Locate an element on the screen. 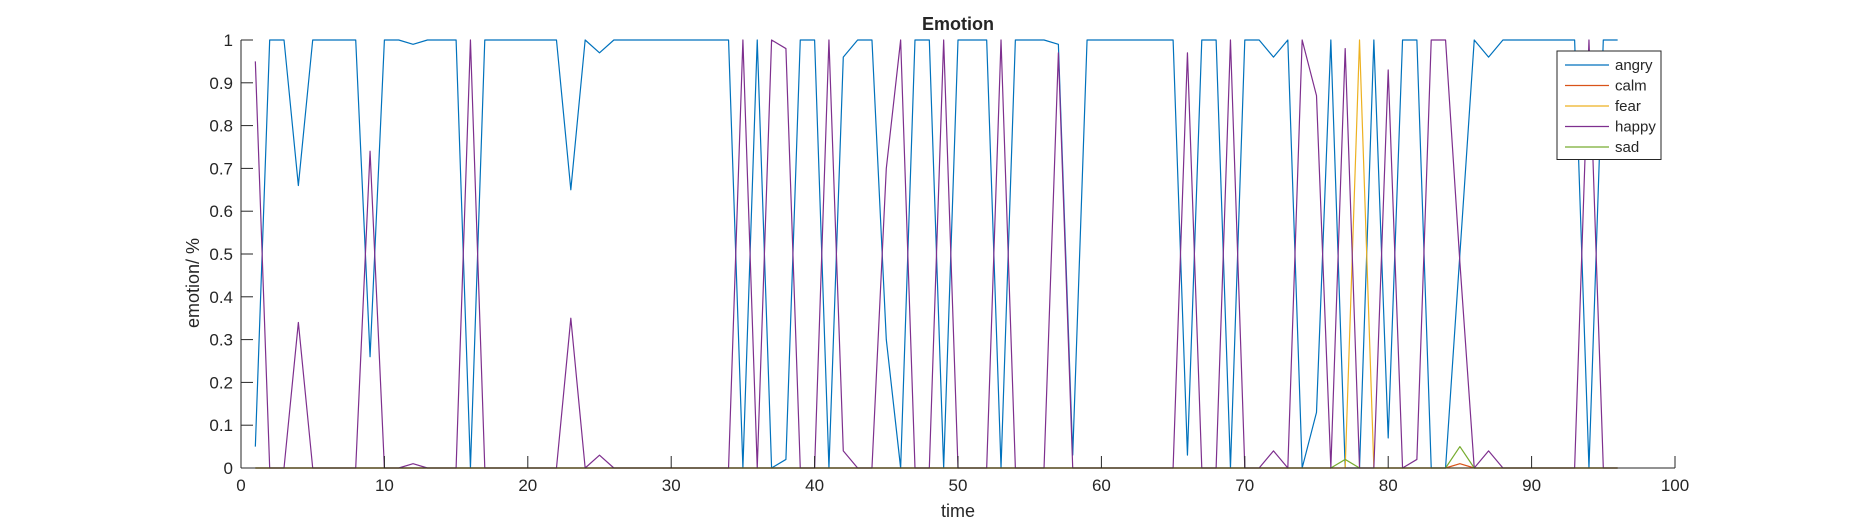  y-tick-label: 0 is located at coordinates (228, 468).